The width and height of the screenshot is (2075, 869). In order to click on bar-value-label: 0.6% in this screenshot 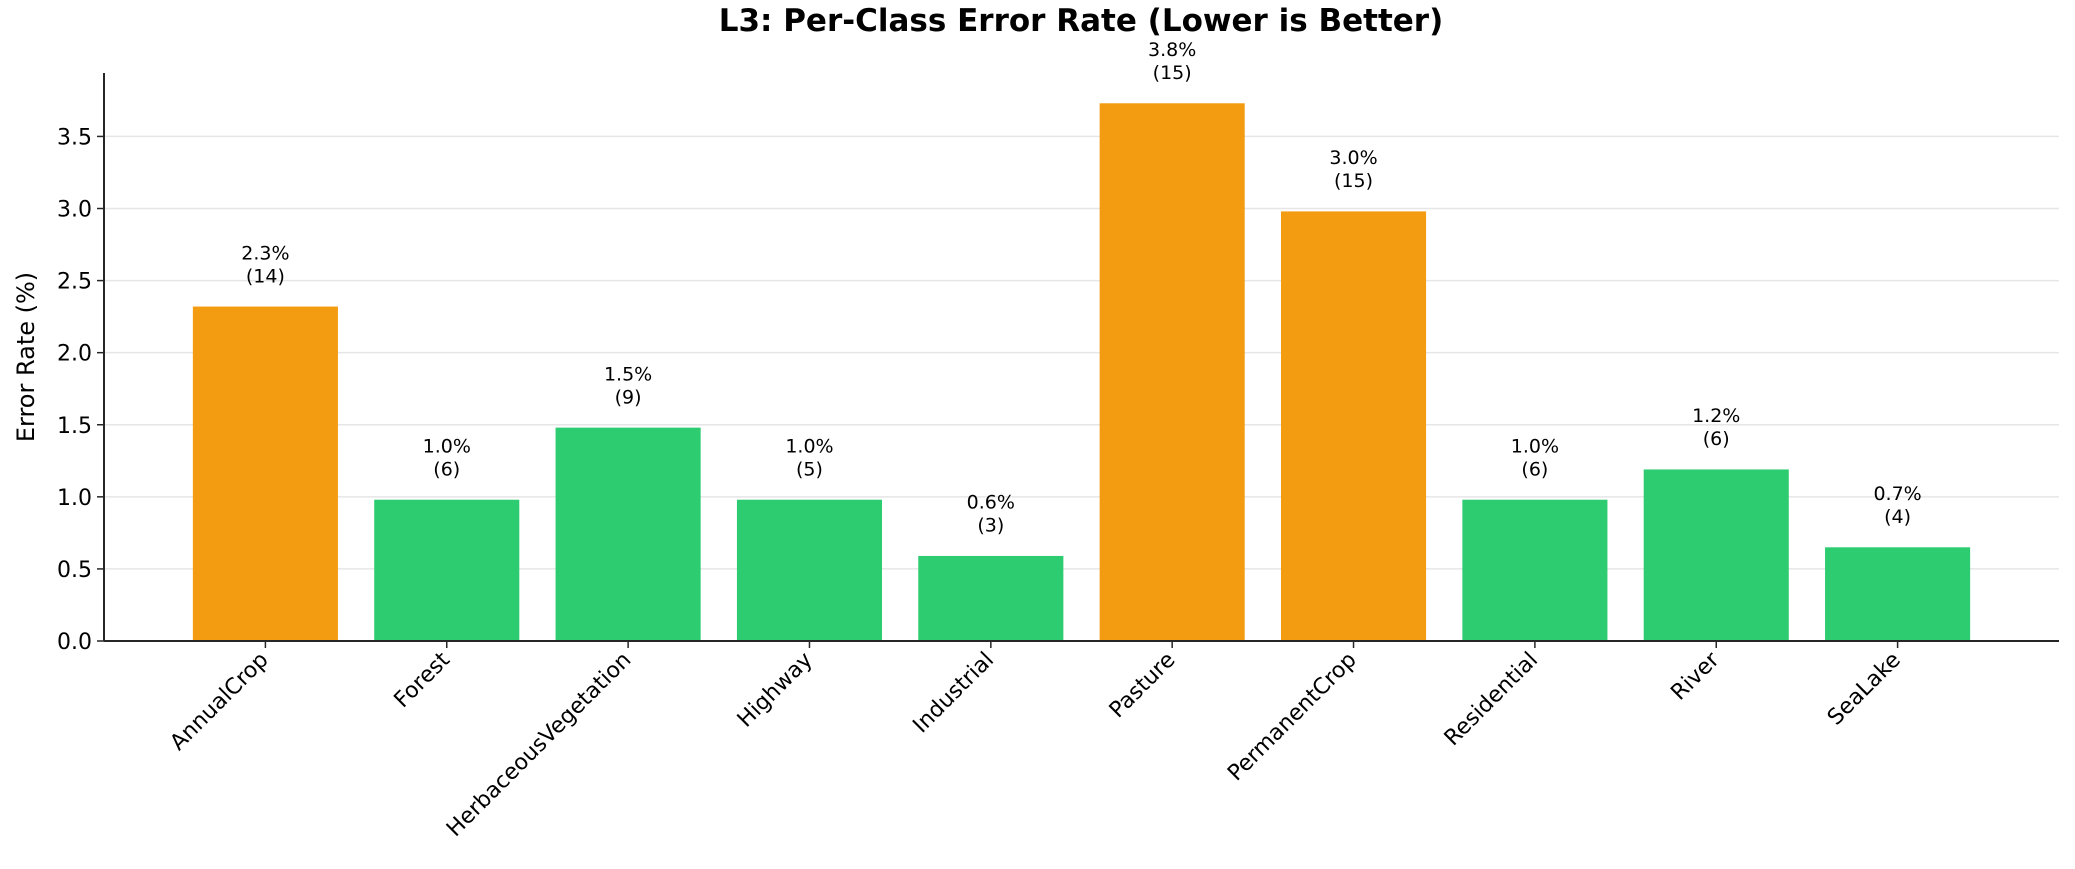, I will do `click(991, 503)`.